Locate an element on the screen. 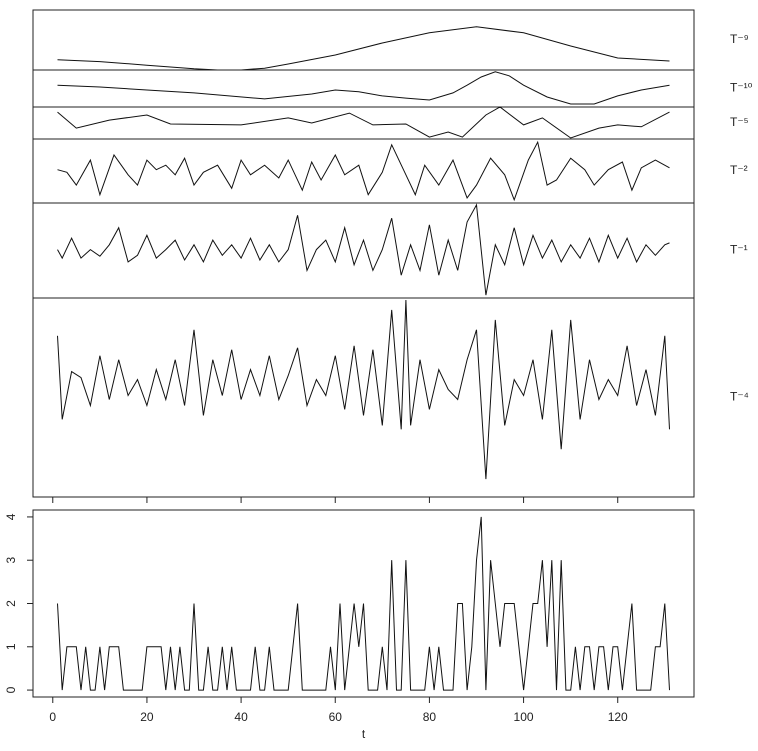 The height and width of the screenshot is (751, 758). panel-label: T⁻⁹ is located at coordinates (739, 39).